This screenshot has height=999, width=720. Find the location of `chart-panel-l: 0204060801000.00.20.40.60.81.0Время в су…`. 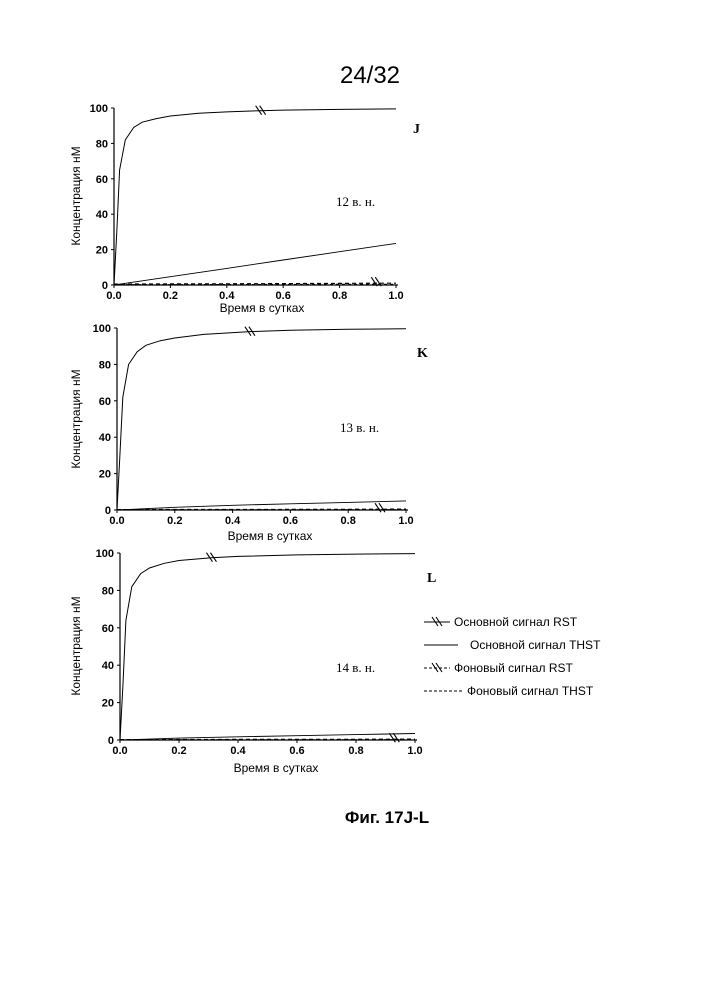

chart-panel-l: 0204060801000.00.20.40.60.81.0Время в су… is located at coordinates (252, 661).